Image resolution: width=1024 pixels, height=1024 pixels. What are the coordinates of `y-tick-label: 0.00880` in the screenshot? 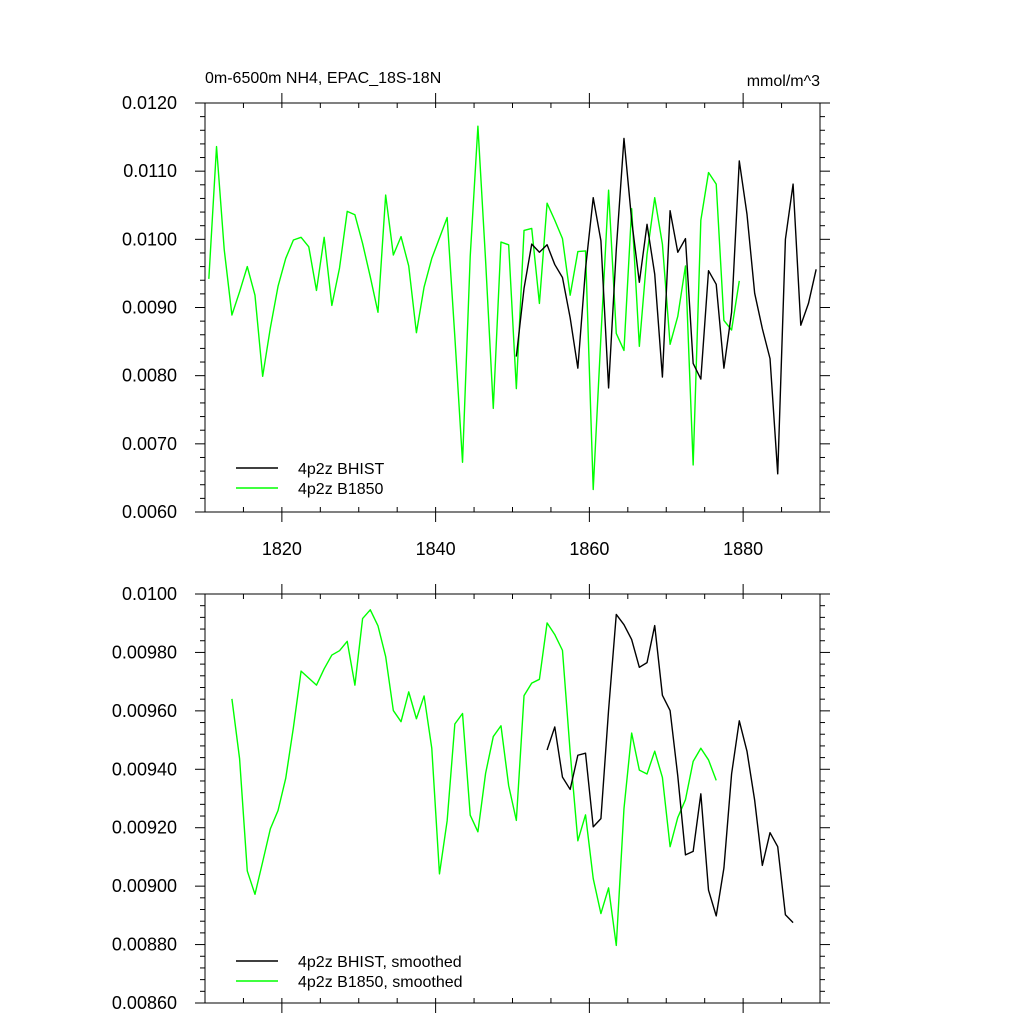 It's located at (144, 945).